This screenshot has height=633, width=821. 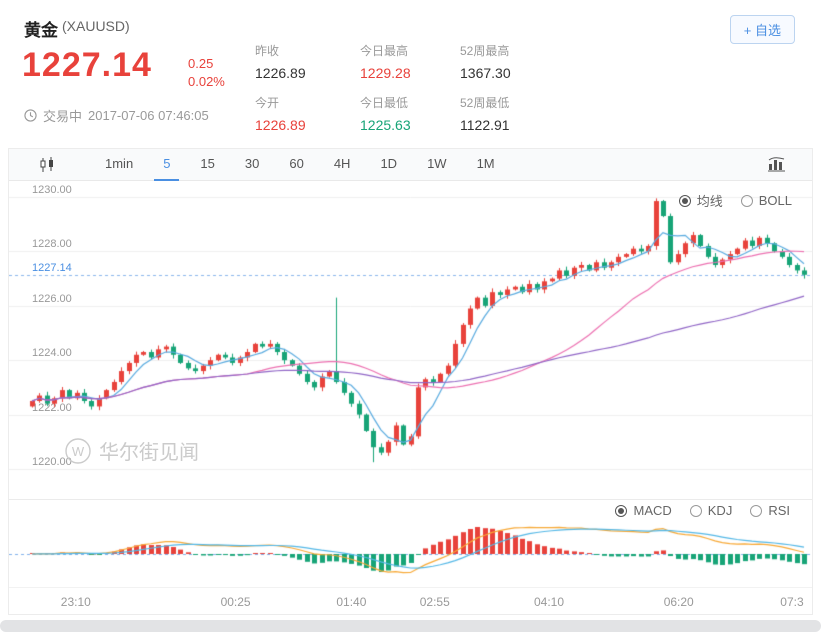 What do you see at coordinates (678, 602) in the screenshot?
I see `x-axis-label: 06:20` at bounding box center [678, 602].